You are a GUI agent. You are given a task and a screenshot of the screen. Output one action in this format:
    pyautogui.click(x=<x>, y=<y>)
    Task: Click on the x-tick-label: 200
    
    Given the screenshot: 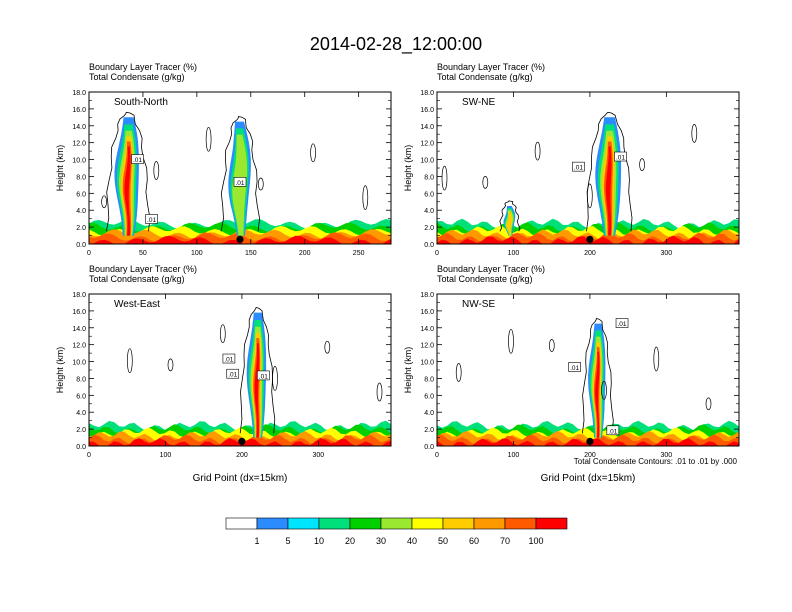 What is the action you would take?
    pyautogui.click(x=242, y=455)
    